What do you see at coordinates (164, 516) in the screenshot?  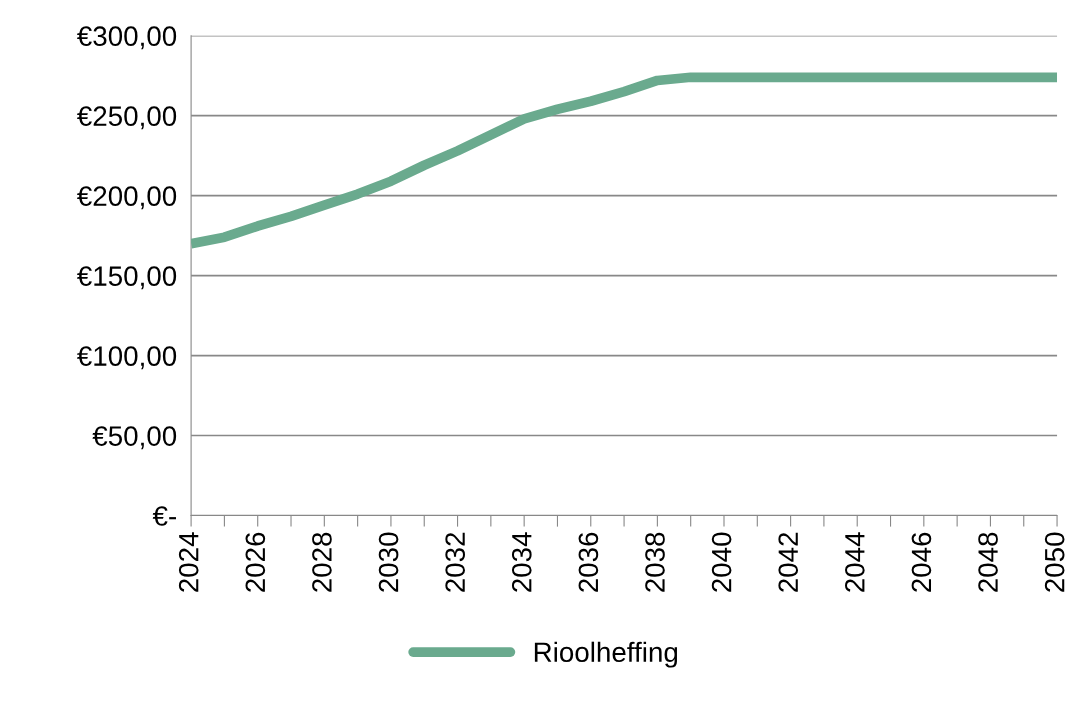 I see `y-tick-label: €-` at bounding box center [164, 516].